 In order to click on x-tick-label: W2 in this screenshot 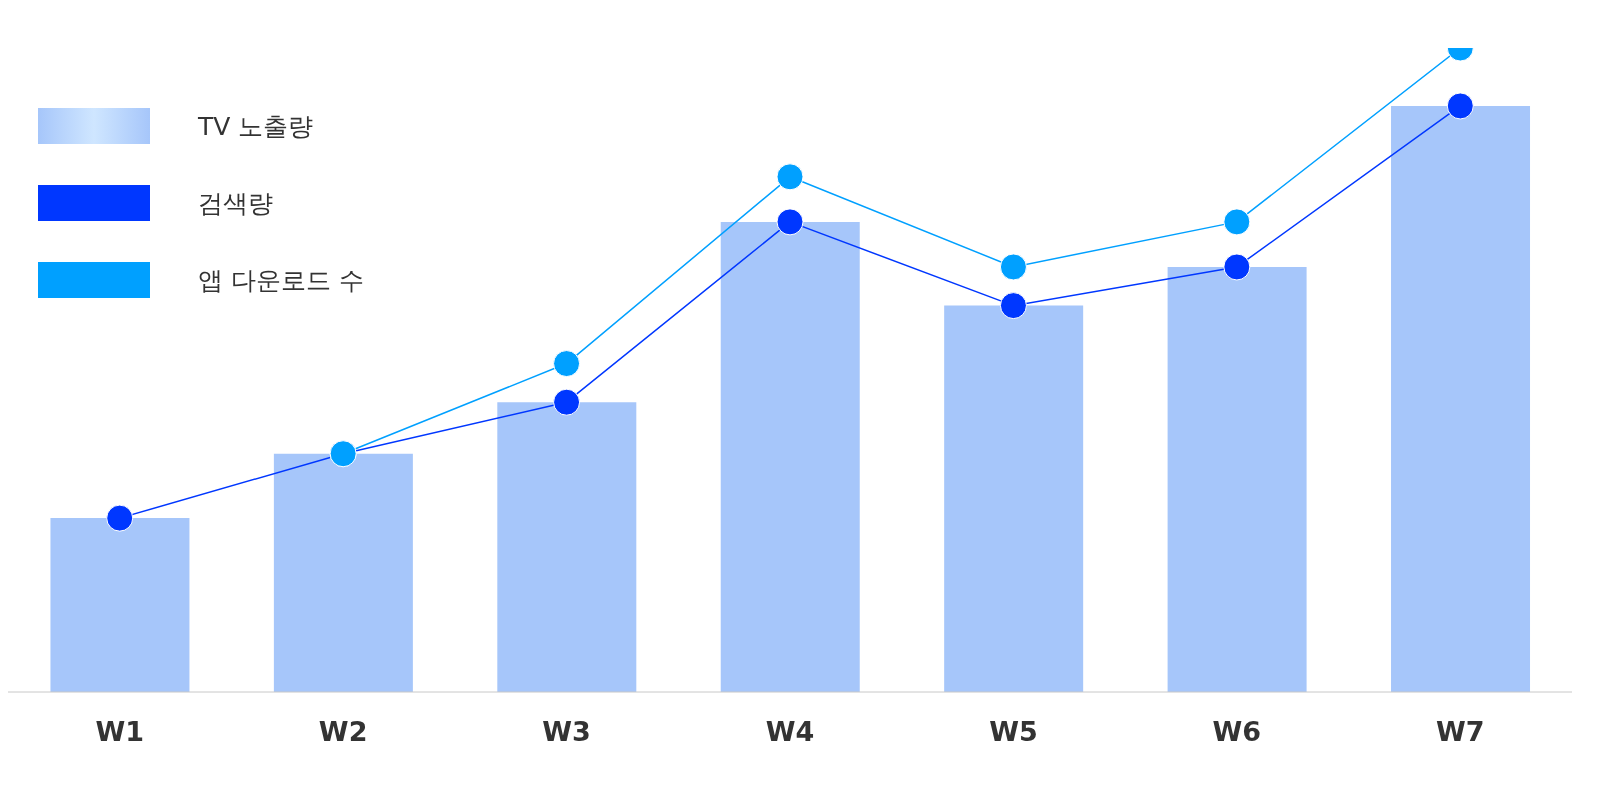, I will do `click(343, 732)`.